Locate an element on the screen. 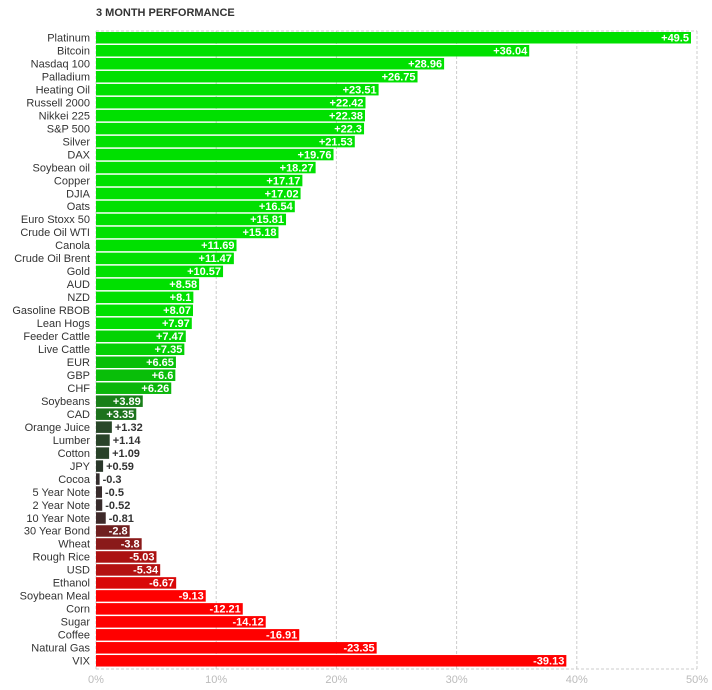  category-label: Bitcoin is located at coordinates (73, 51).